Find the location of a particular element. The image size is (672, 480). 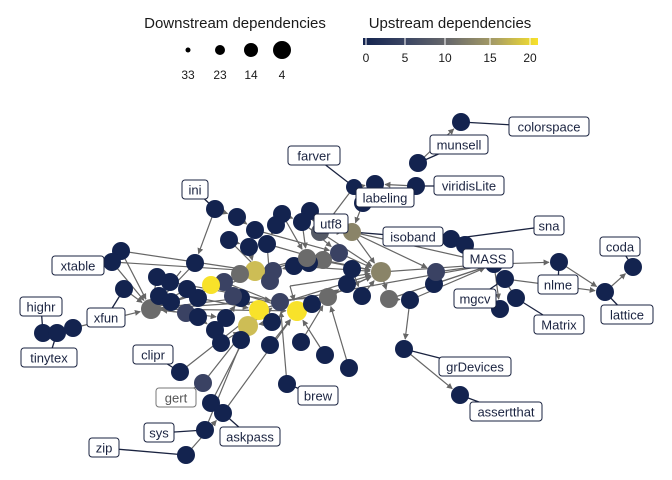

node-label-text: zip is located at coordinates (104, 448).